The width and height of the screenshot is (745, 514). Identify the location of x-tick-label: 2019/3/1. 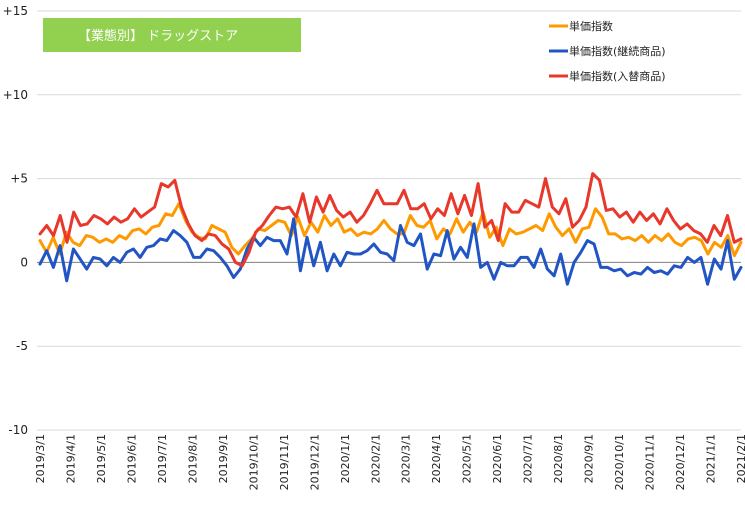
(40, 458).